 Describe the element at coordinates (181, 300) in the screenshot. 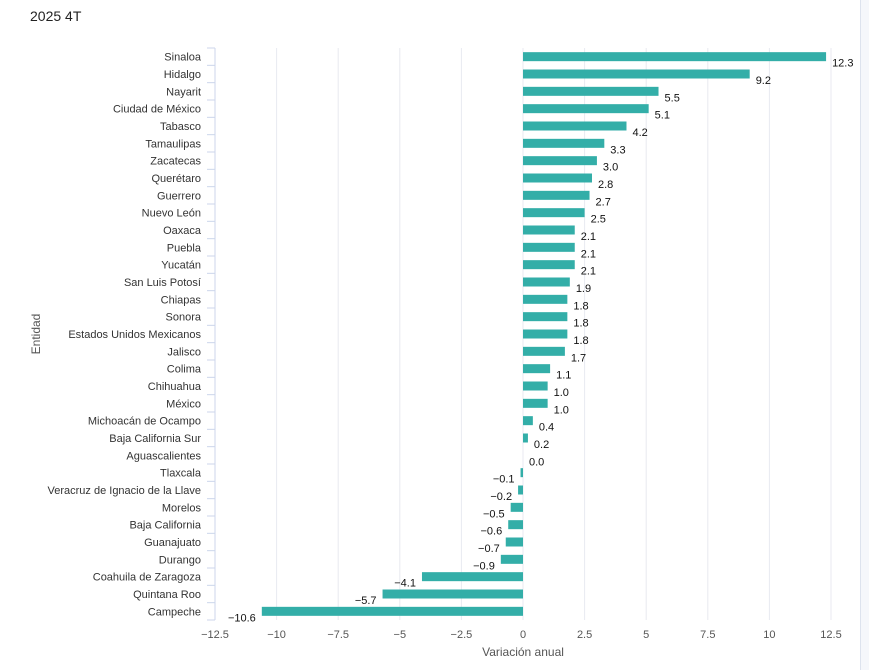

I see `y-tick-label: Chiapas` at that location.